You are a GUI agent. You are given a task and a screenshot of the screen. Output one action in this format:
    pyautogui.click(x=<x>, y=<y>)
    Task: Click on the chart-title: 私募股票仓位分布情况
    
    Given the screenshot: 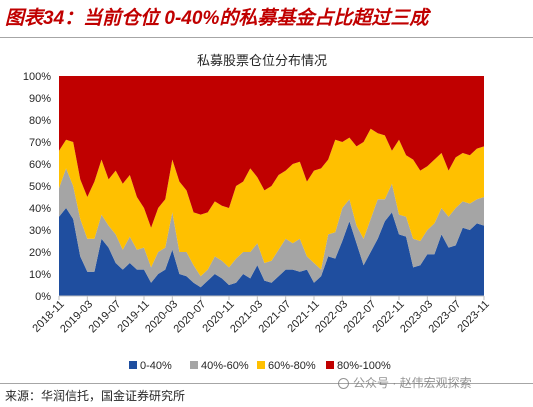 What is the action you would take?
    pyautogui.click(x=262, y=60)
    